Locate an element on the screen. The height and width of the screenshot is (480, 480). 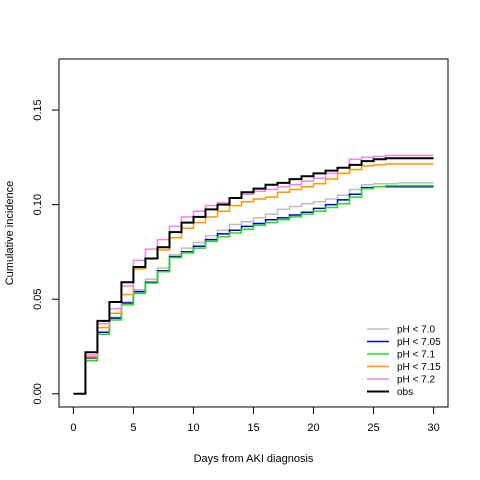
x-tick-label: 0 is located at coordinates (73, 428).